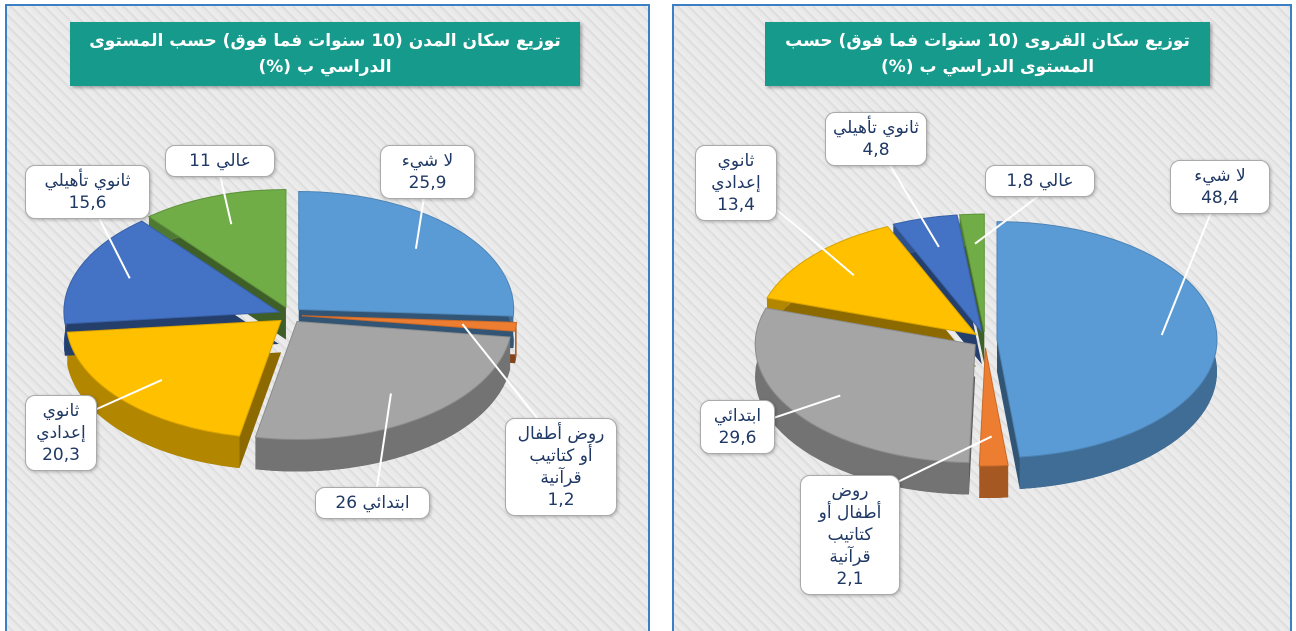 The image size is (1296, 631). Describe the element at coordinates (427, 172) in the screenshot. I see `data-label: لا شيء 25,9` at that location.